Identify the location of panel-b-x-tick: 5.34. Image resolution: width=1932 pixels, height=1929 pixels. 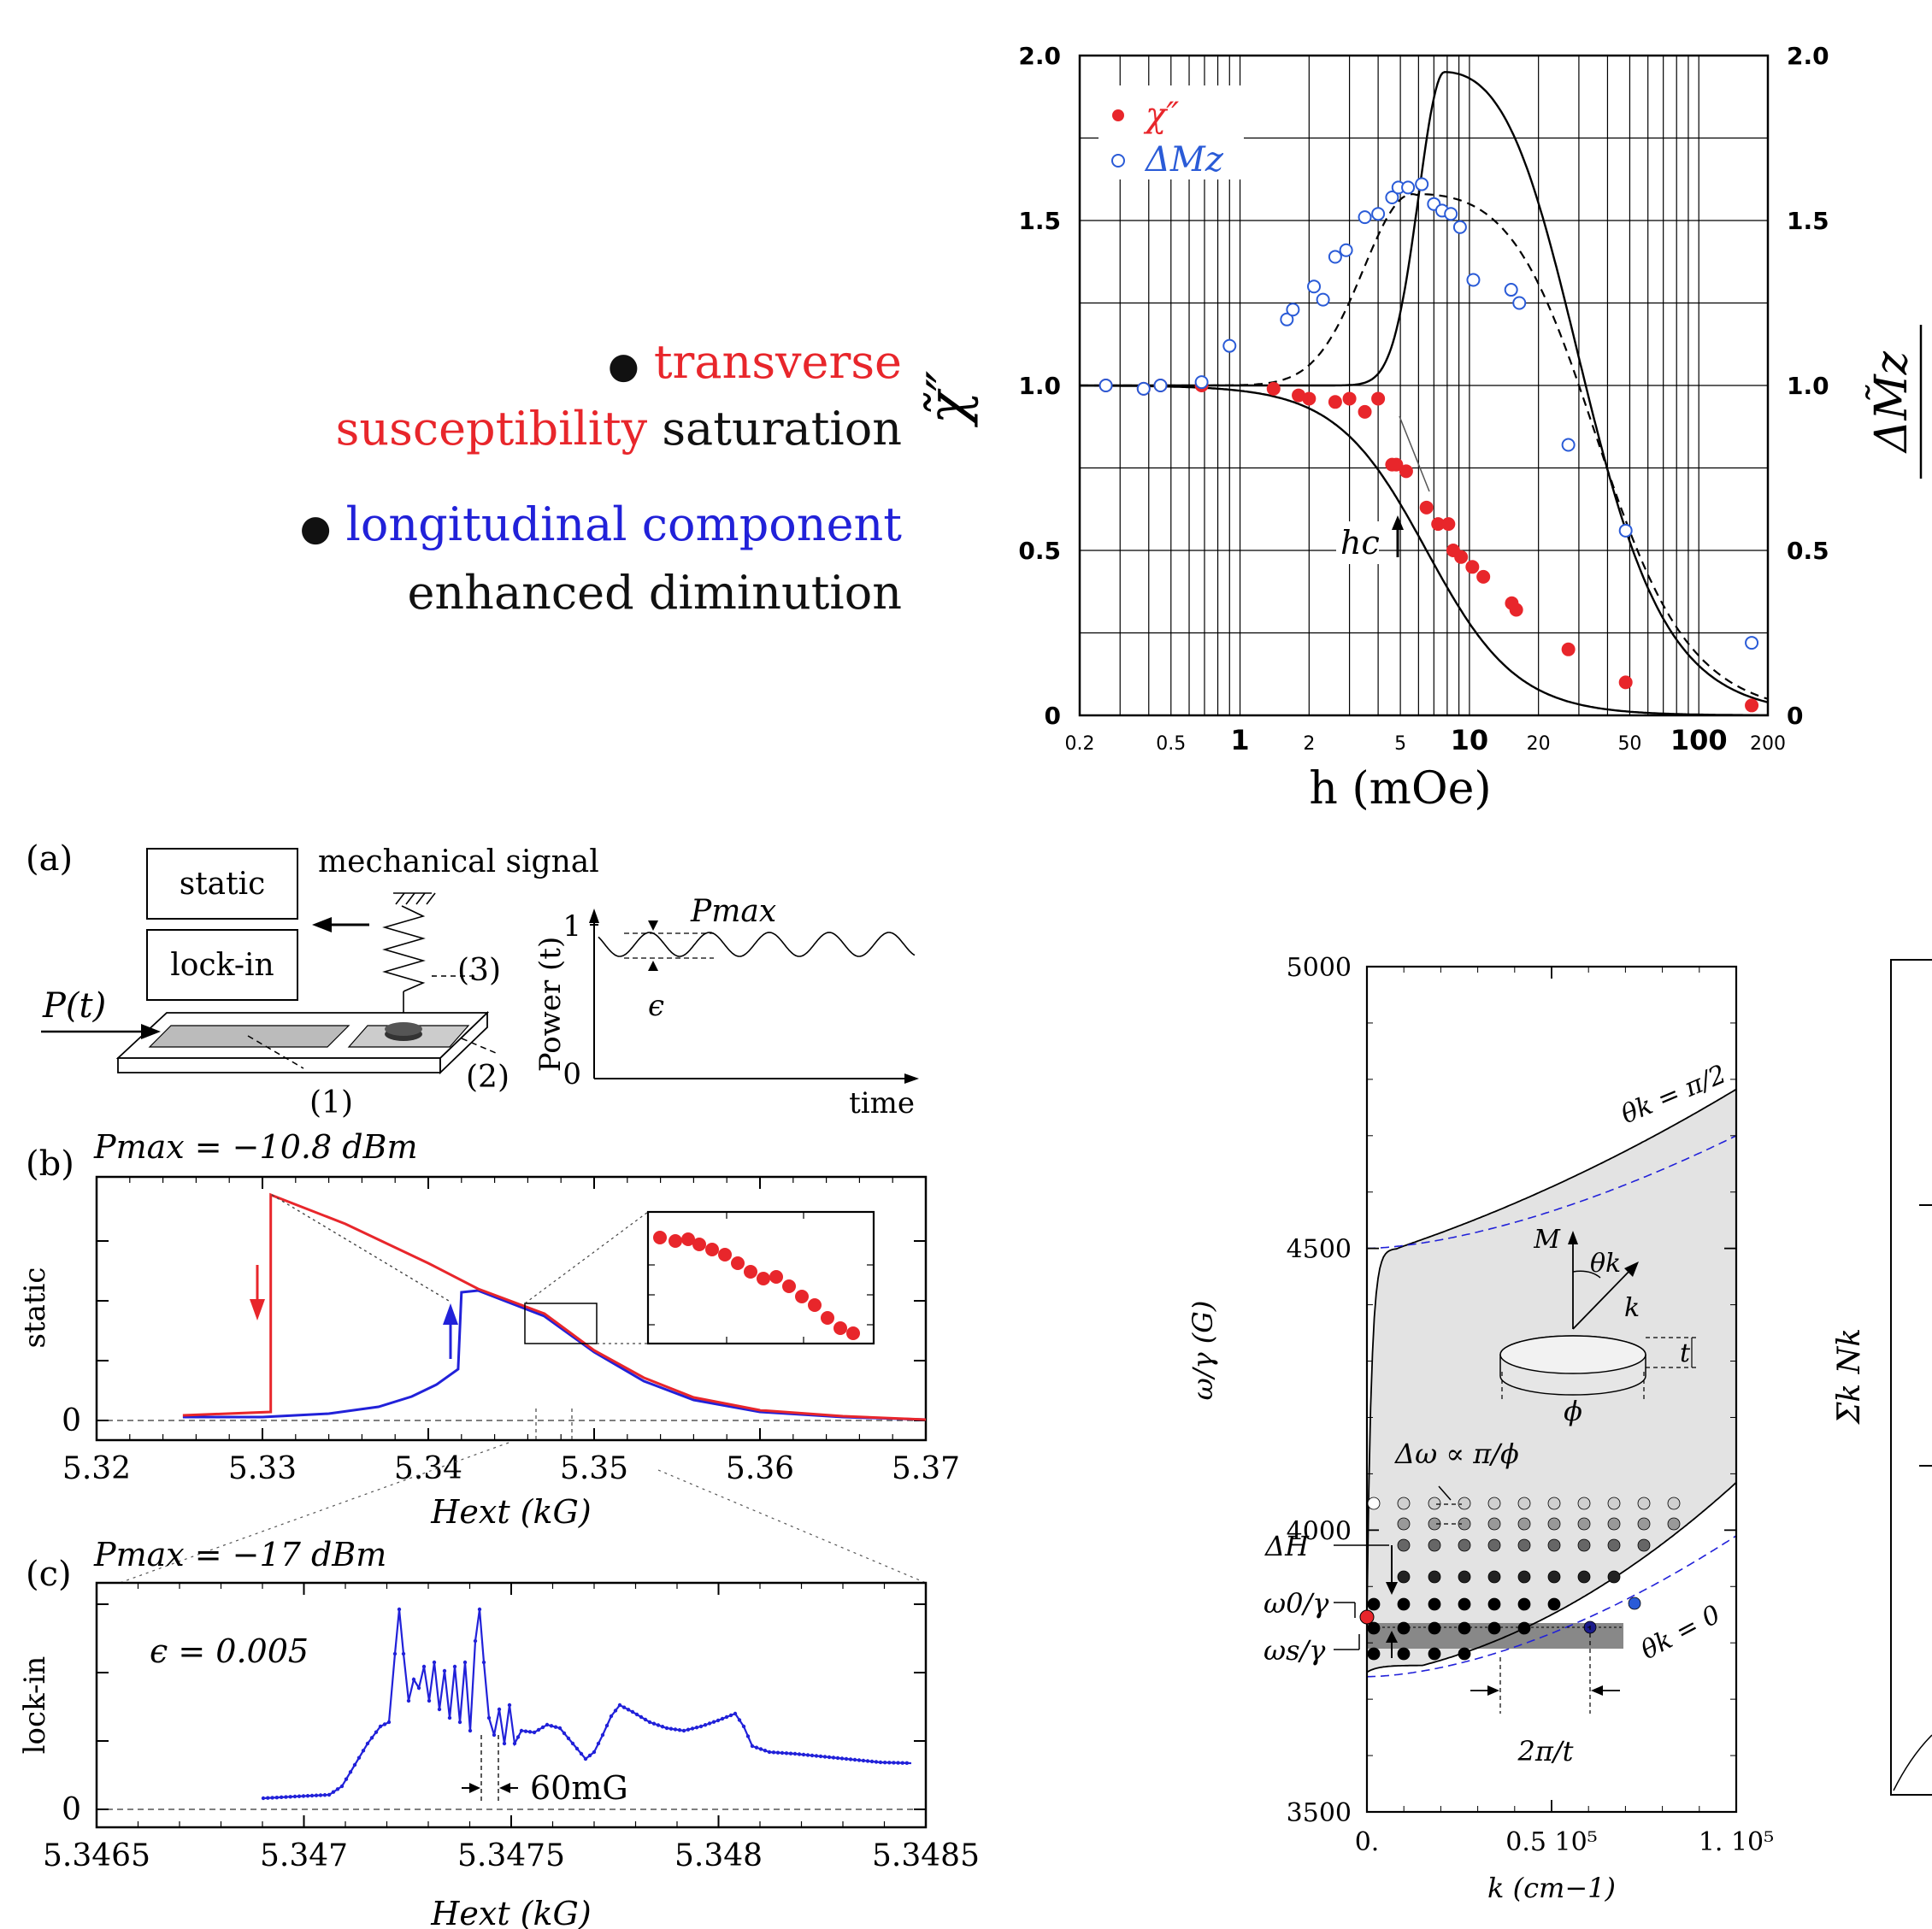
(428, 1468).